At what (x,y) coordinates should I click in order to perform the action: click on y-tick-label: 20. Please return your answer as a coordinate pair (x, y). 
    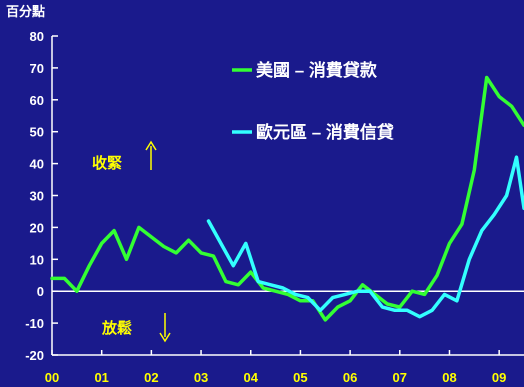
    Looking at the image, I should click on (37, 227).